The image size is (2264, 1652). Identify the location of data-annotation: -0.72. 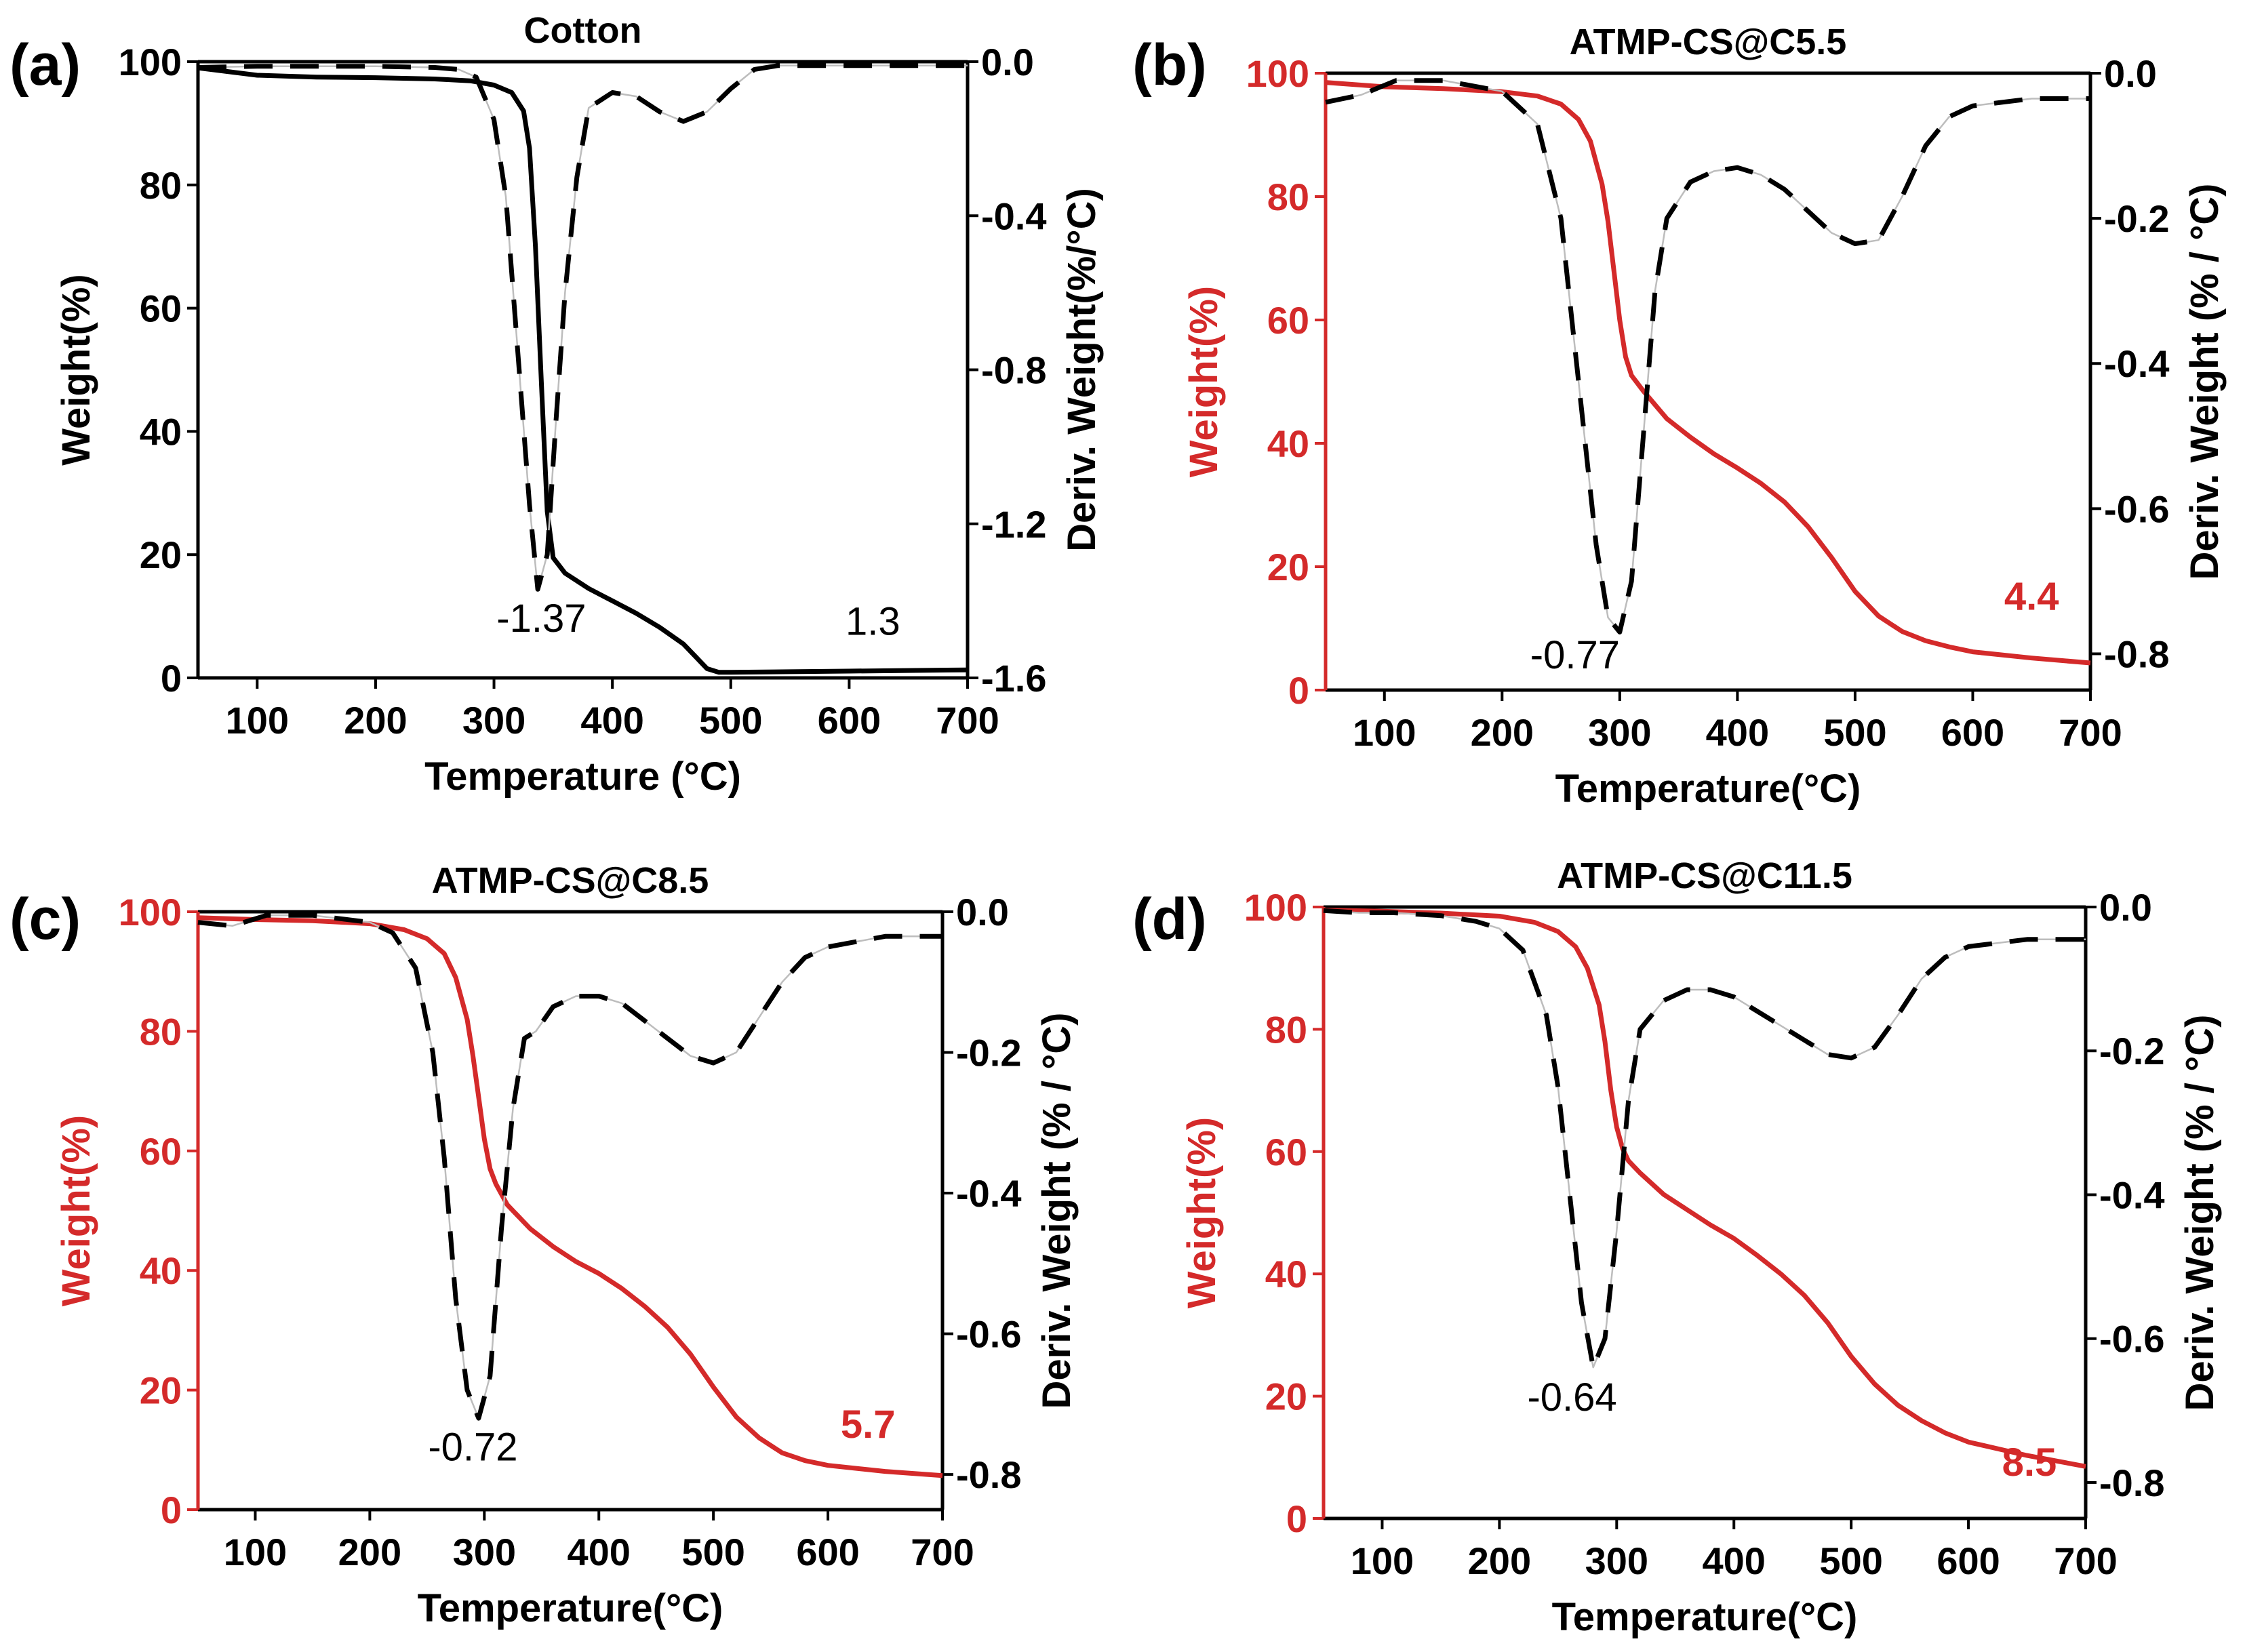
(473, 1447).